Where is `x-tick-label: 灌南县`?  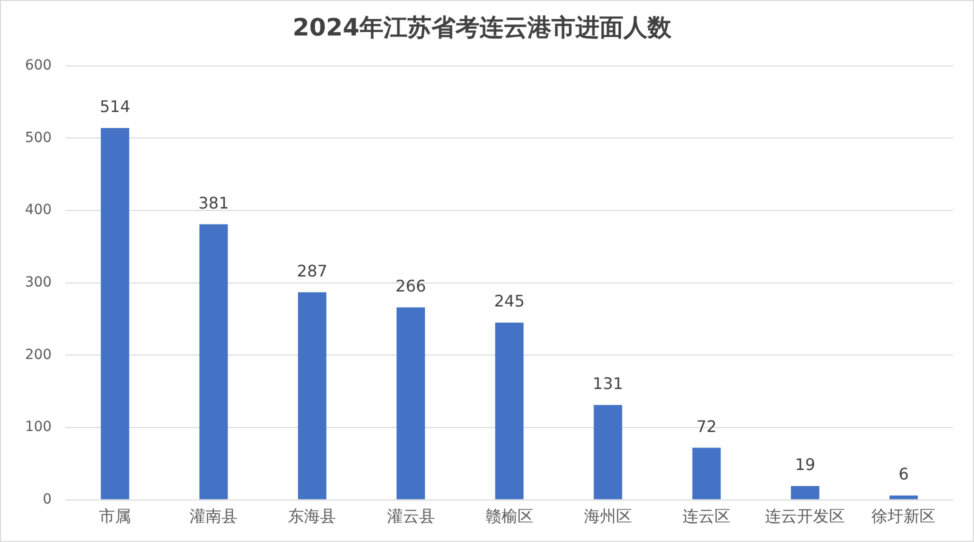
x-tick-label: 灌南县 is located at coordinates (214, 516).